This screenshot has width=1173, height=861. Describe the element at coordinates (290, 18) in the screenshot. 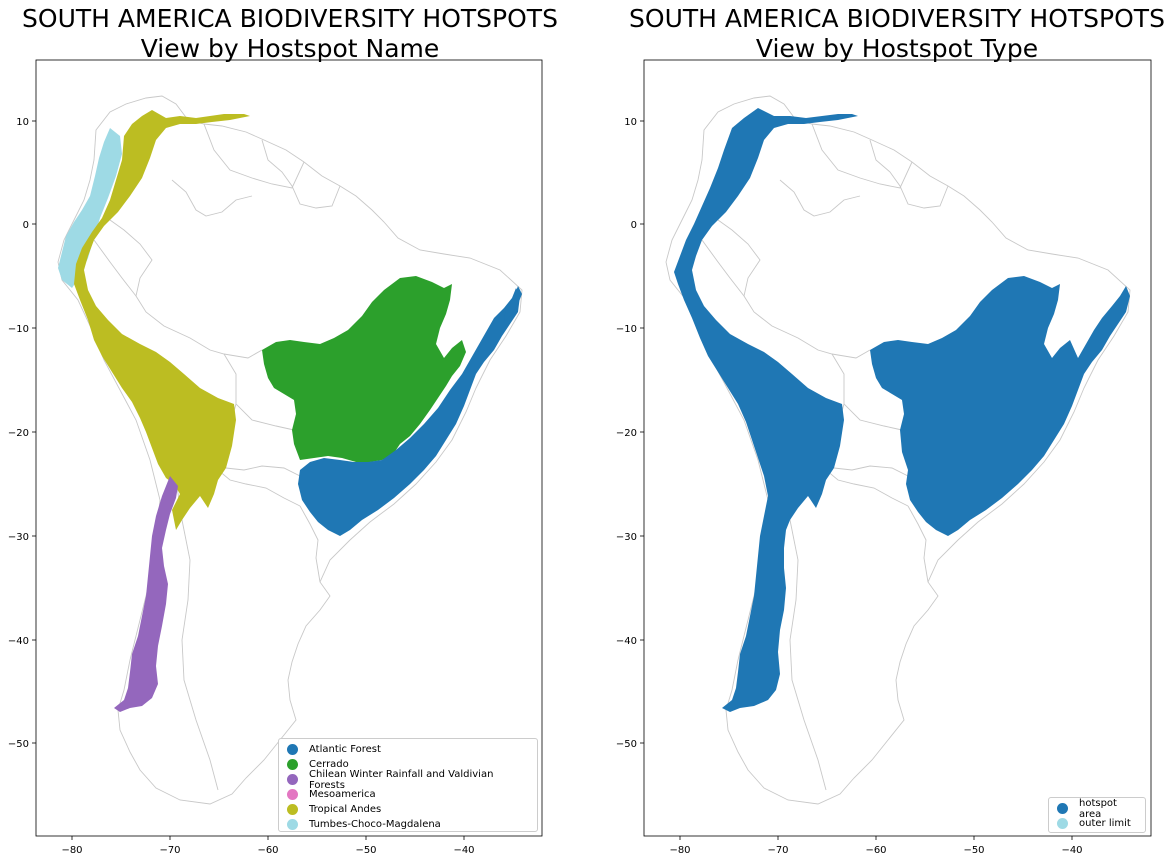

I see `left-title-line1: SOUTH AMERICA BIODIVERSITY HOTSPOTS` at that location.